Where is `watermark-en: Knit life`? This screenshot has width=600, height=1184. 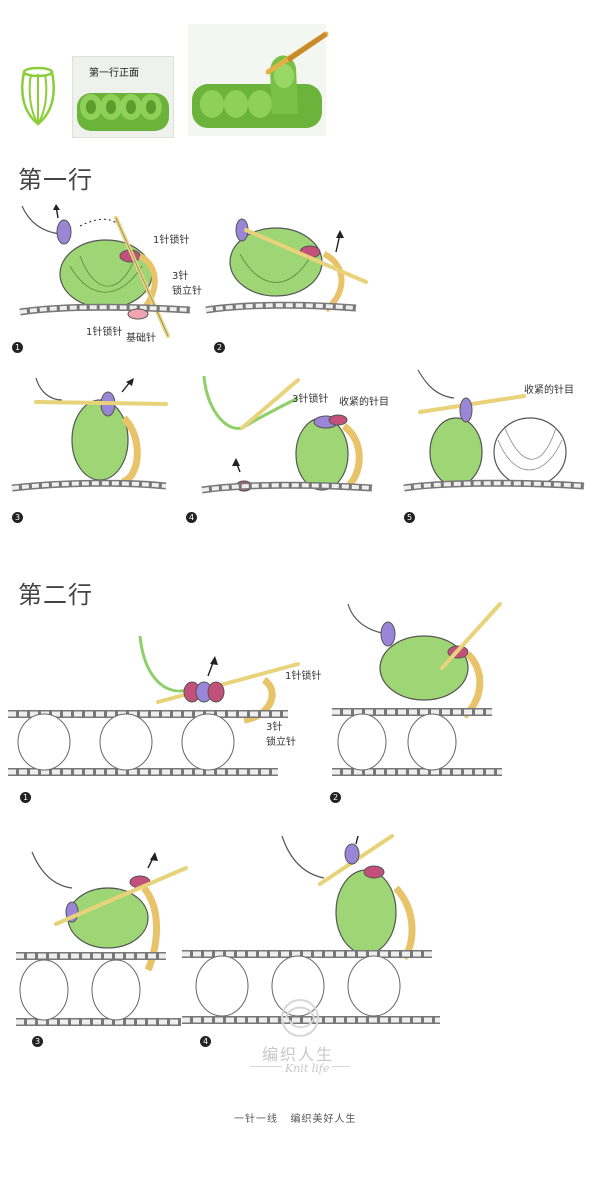
watermark-en: Knit life is located at coordinates (307, 1068).